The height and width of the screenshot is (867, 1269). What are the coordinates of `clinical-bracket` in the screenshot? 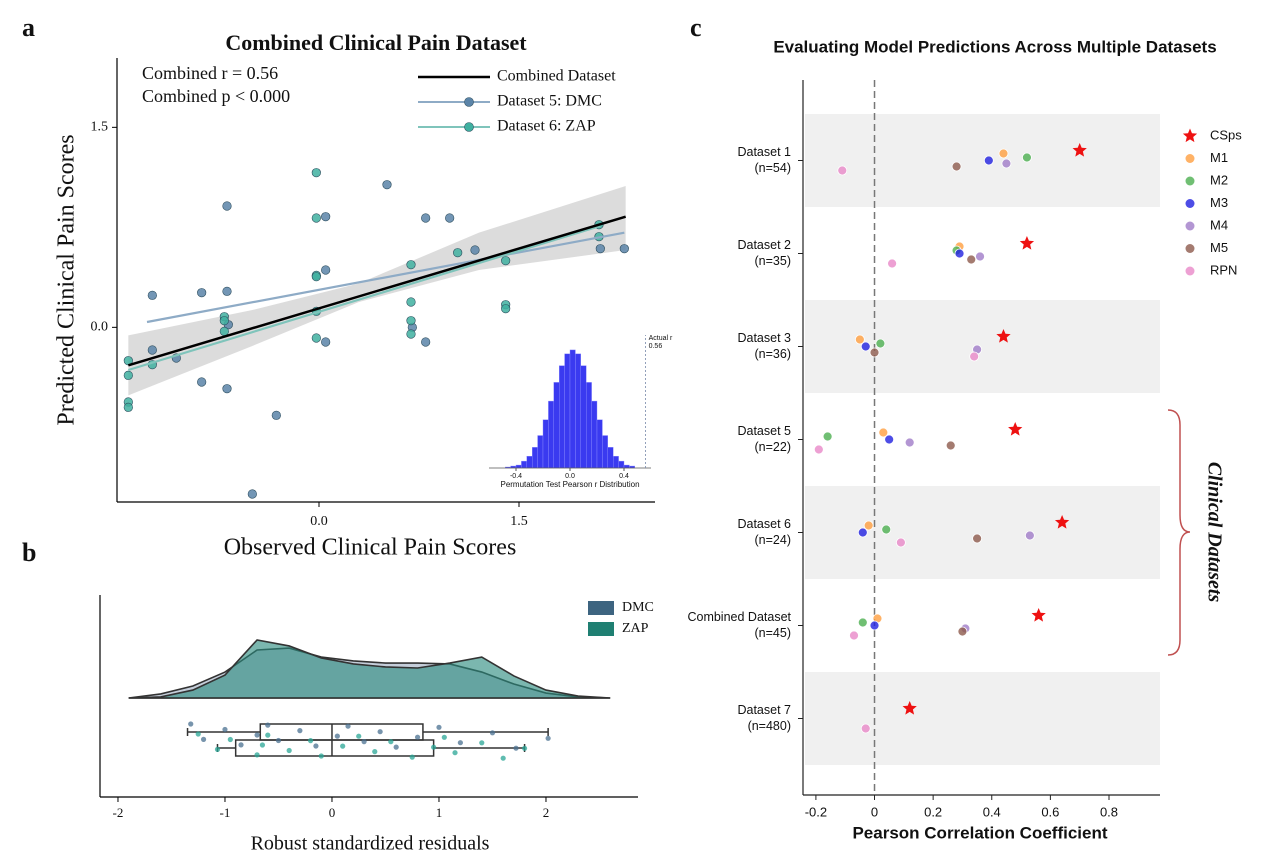 It's located at (1179, 532).